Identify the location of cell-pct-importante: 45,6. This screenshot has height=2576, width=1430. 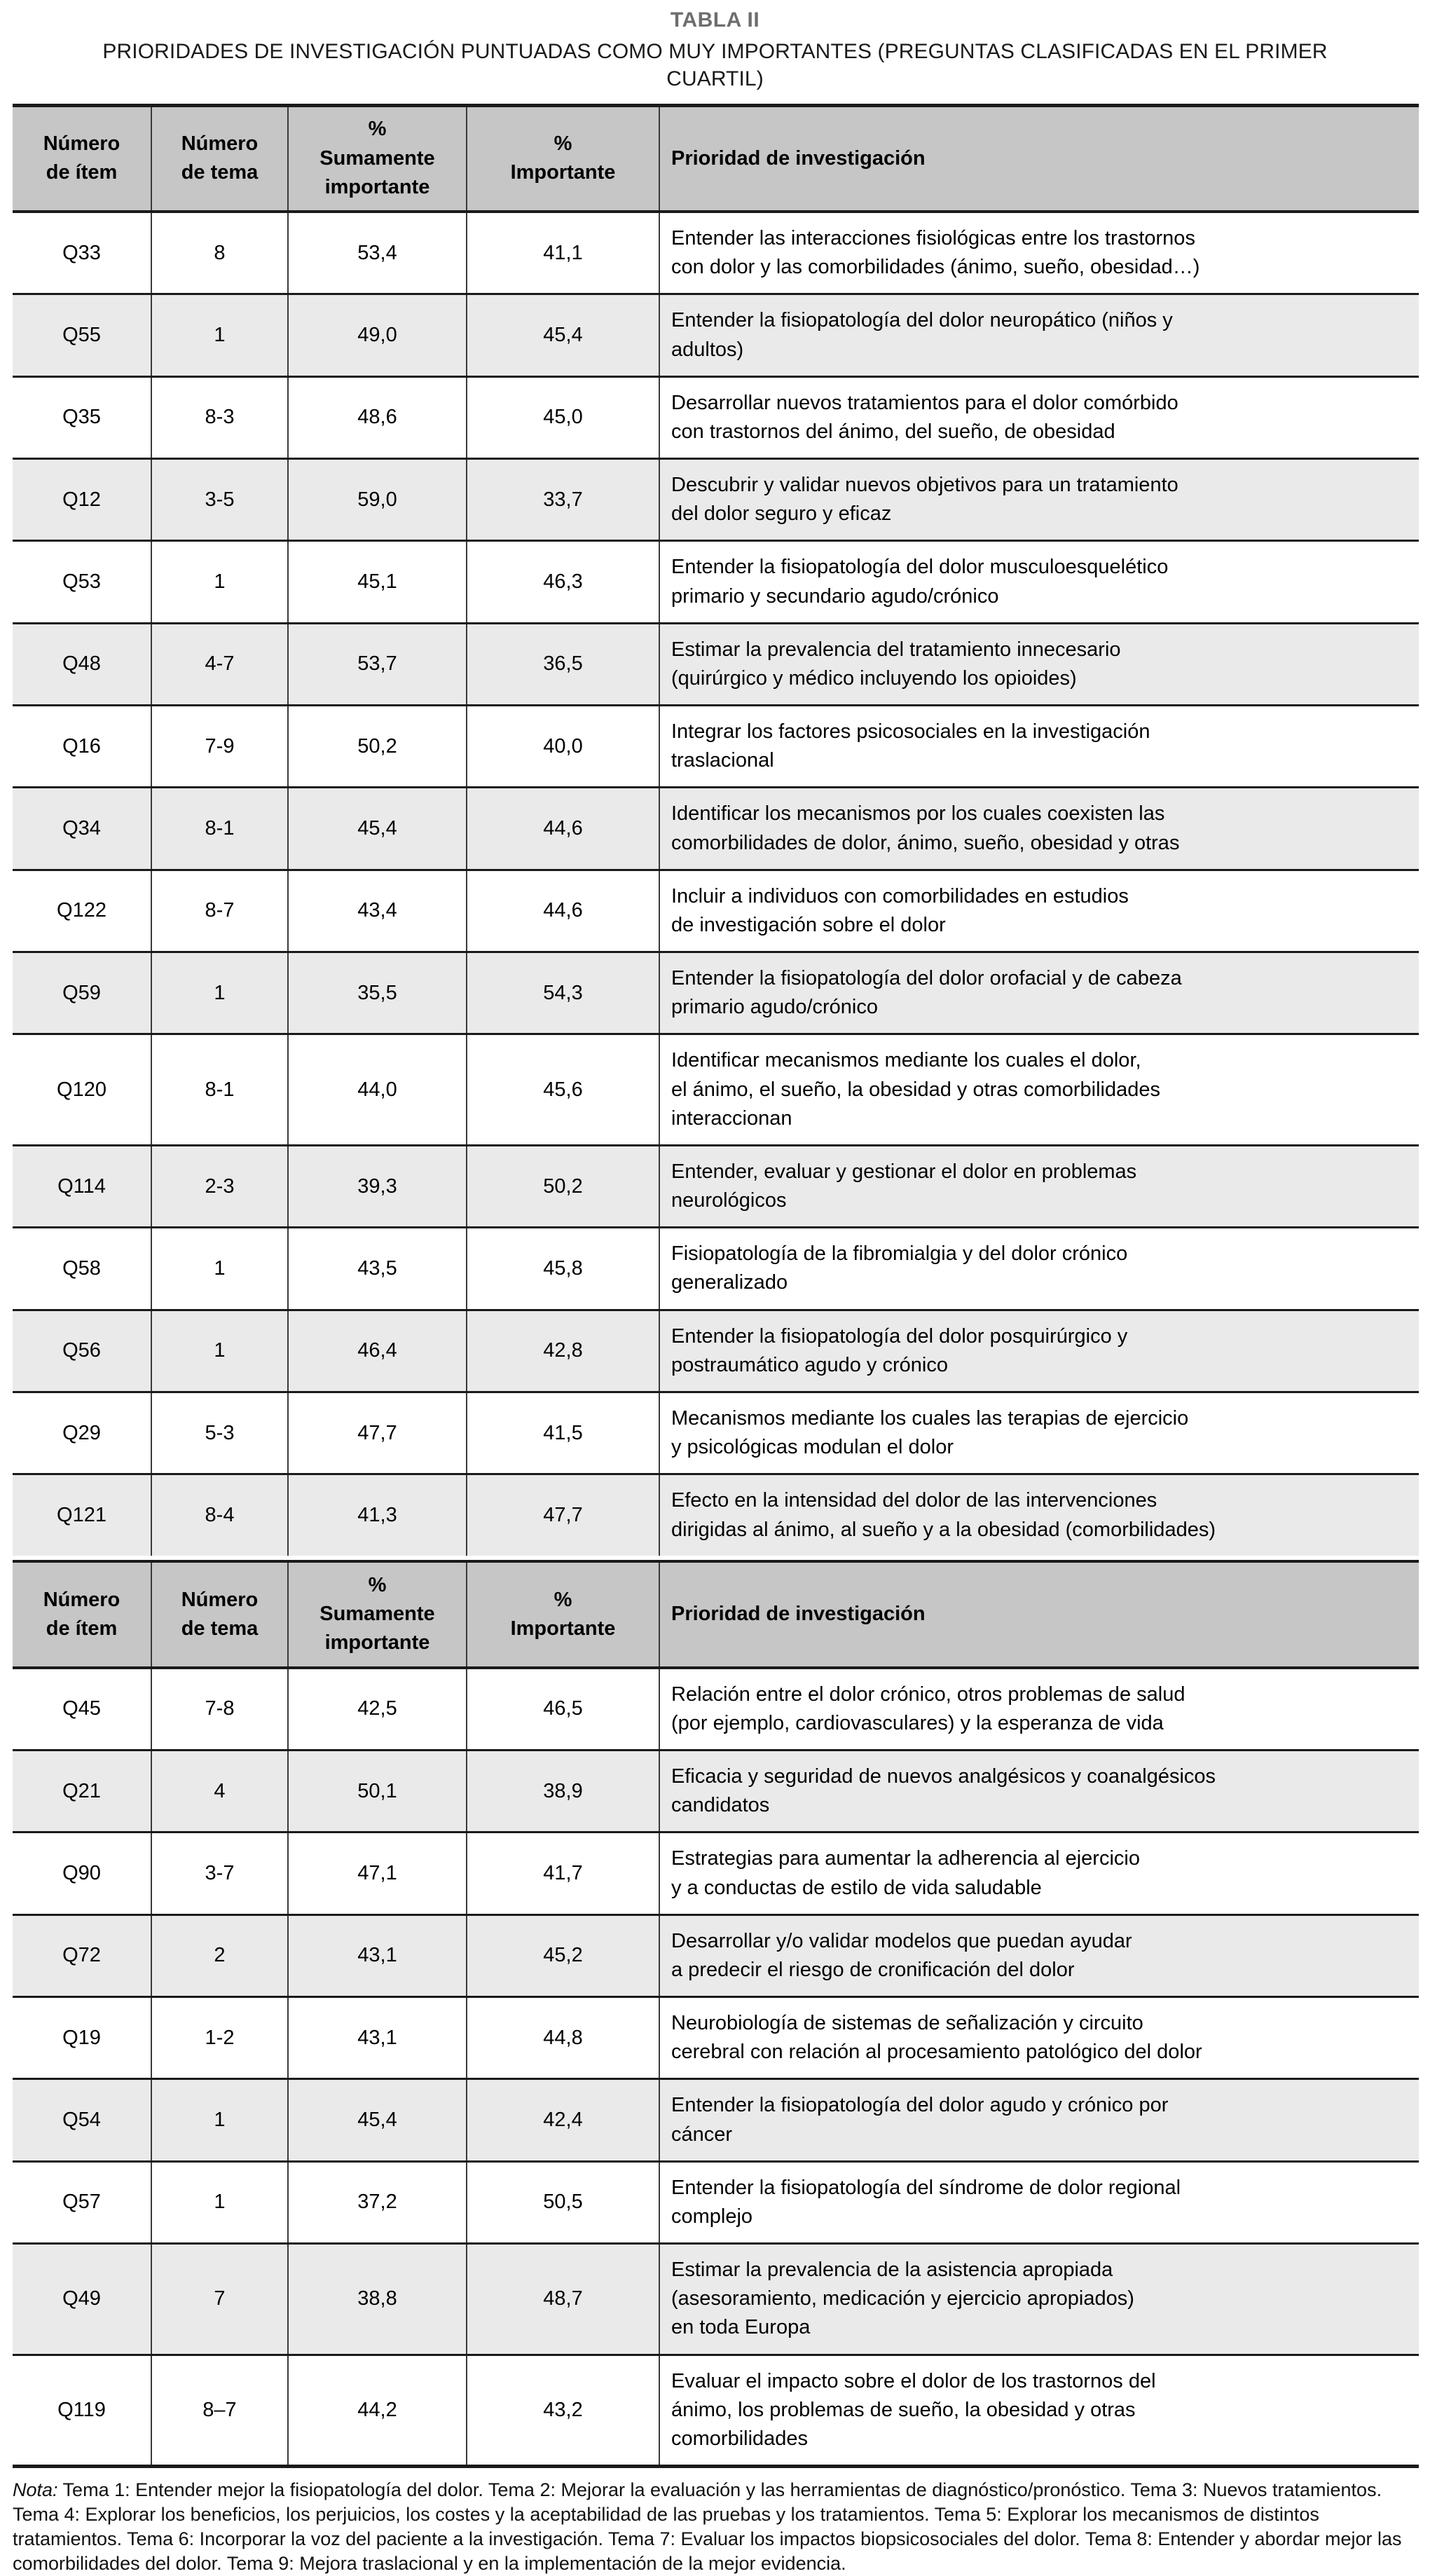
(563, 1090).